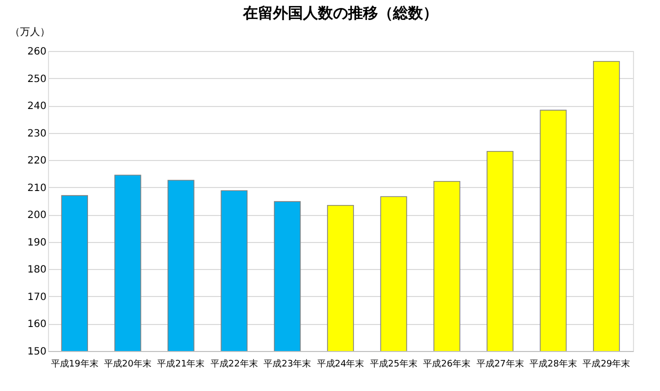 Image resolution: width=660 pixels, height=391 pixels. What do you see at coordinates (394, 364) in the screenshot?
I see `x-tick-label: 平成25年末` at bounding box center [394, 364].